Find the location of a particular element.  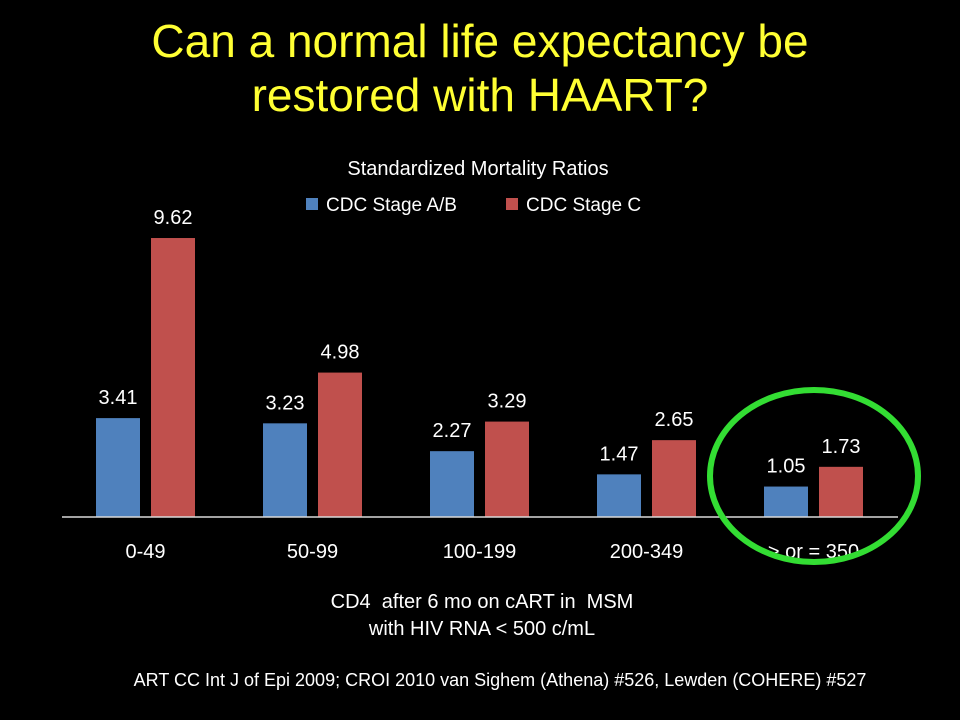

data-label-stage-c-0: 9.62 is located at coordinates (173, 218).